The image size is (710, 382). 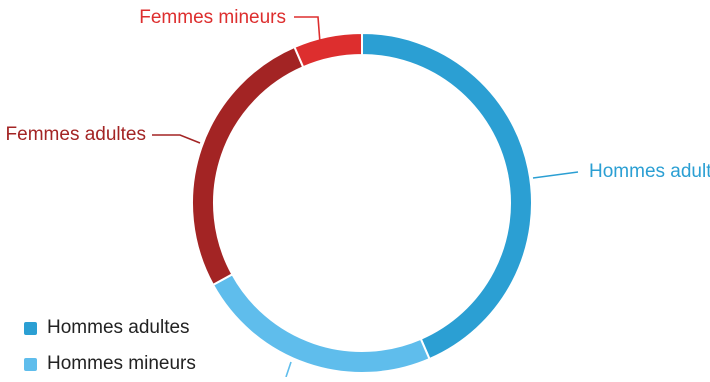 What do you see at coordinates (649, 171) in the screenshot?
I see `slice-label: Hommes adultes` at bounding box center [649, 171].